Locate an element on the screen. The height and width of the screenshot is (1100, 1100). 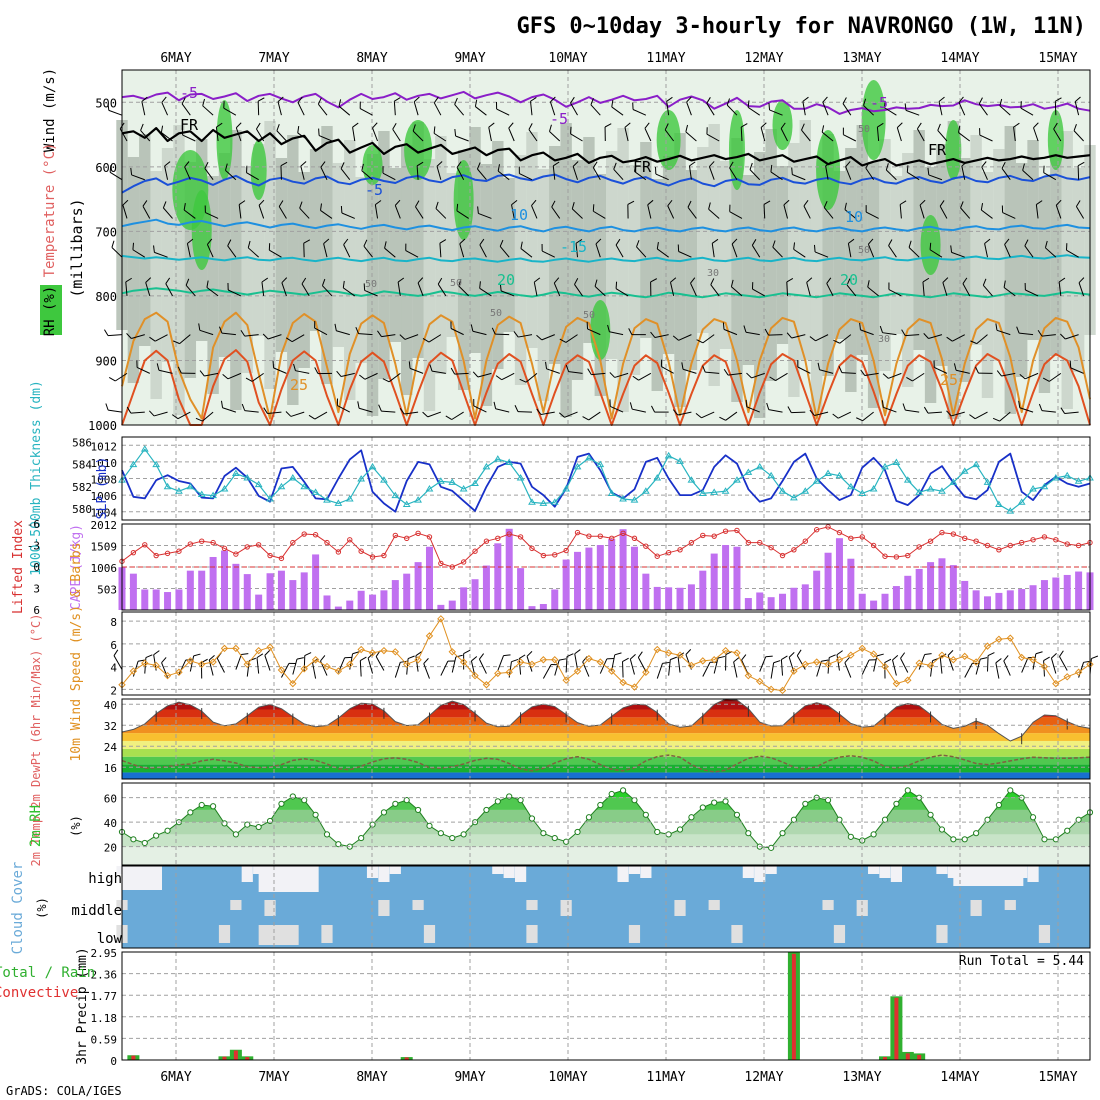
middle-cloud-gap is located at coordinates (532, 905).